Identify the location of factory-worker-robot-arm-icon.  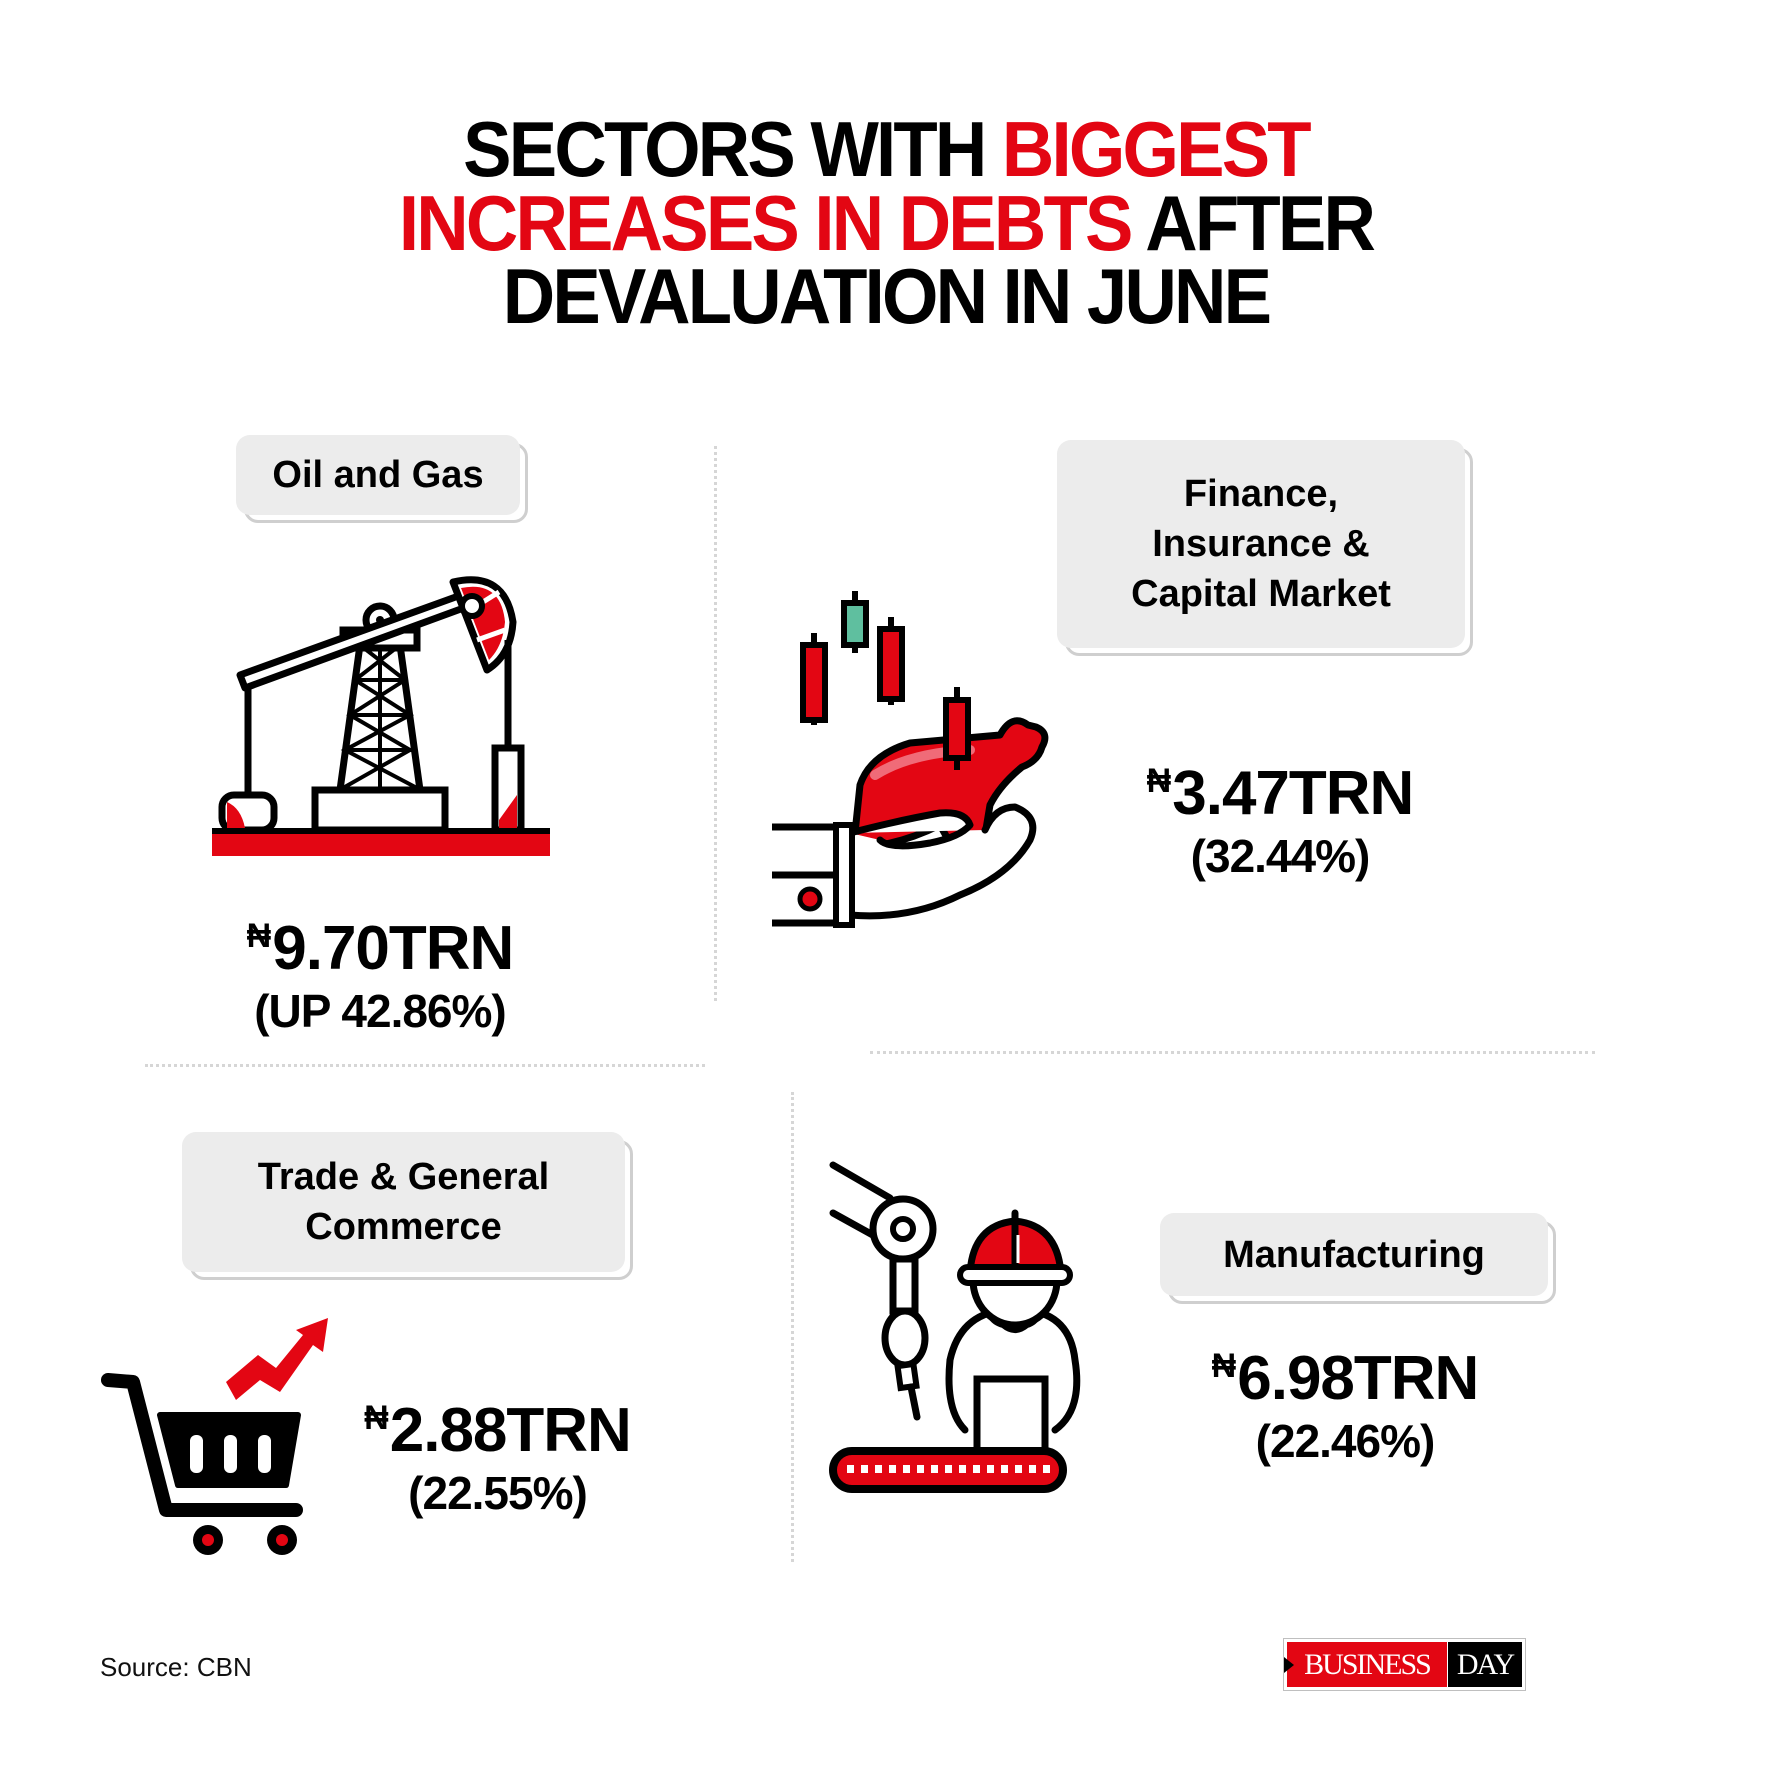
(955, 1327).